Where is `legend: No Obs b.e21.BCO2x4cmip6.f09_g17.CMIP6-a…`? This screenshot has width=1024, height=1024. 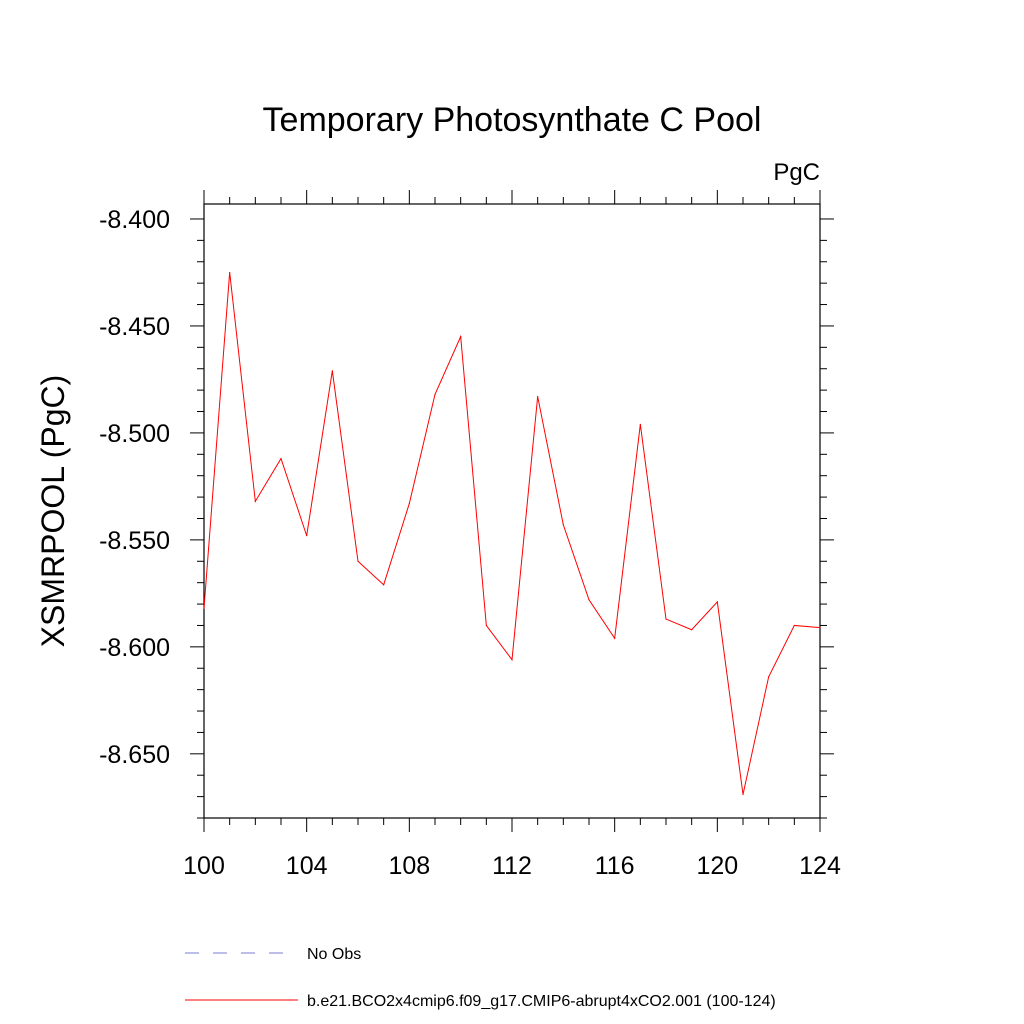 legend: No Obs b.e21.BCO2x4cmip6.f09_g17.CMIP6-a… is located at coordinates (480, 978).